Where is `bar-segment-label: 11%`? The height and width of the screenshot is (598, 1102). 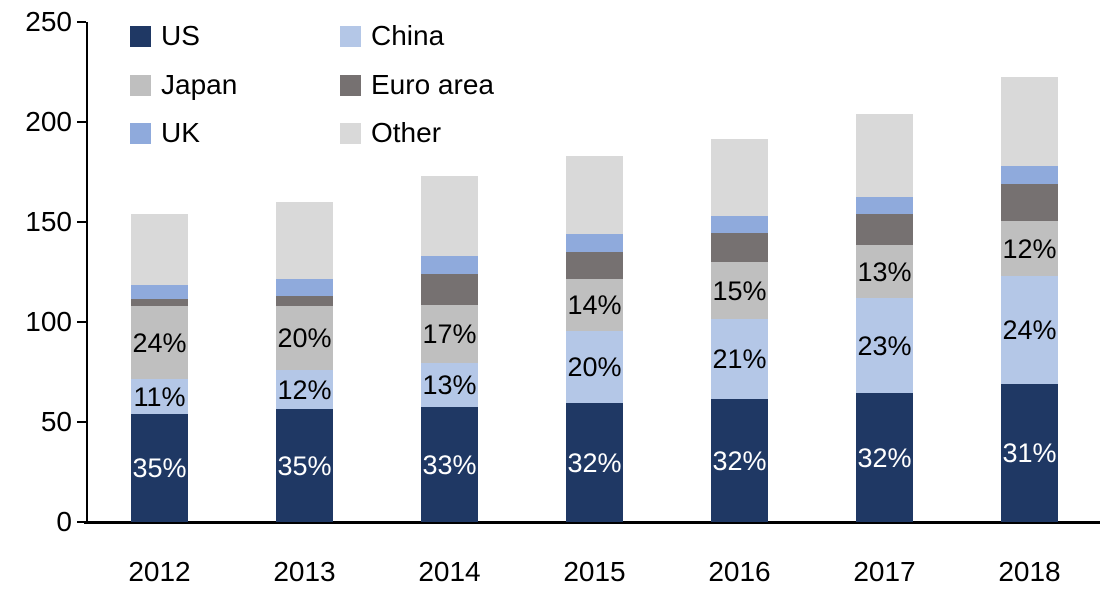
bar-segment-label: 11% is located at coordinates (159, 396).